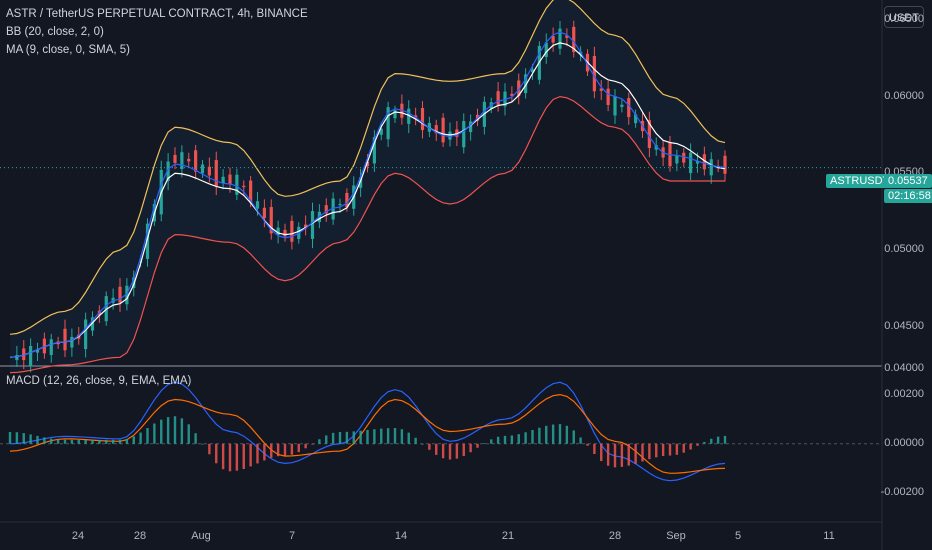 The width and height of the screenshot is (932, 550). I want to click on macd-indicator-label: MACD (12, 26, close, 9, EMA, EMA), so click(99, 381).